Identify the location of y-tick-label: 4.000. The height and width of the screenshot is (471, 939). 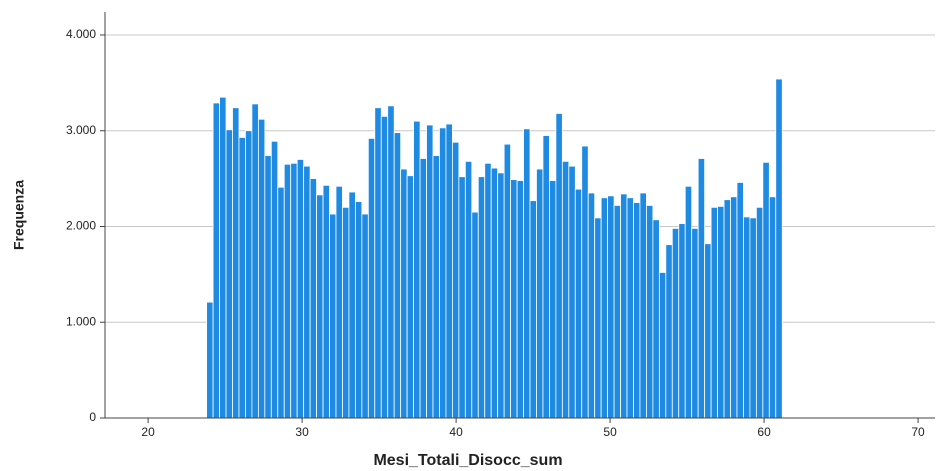
(81, 34).